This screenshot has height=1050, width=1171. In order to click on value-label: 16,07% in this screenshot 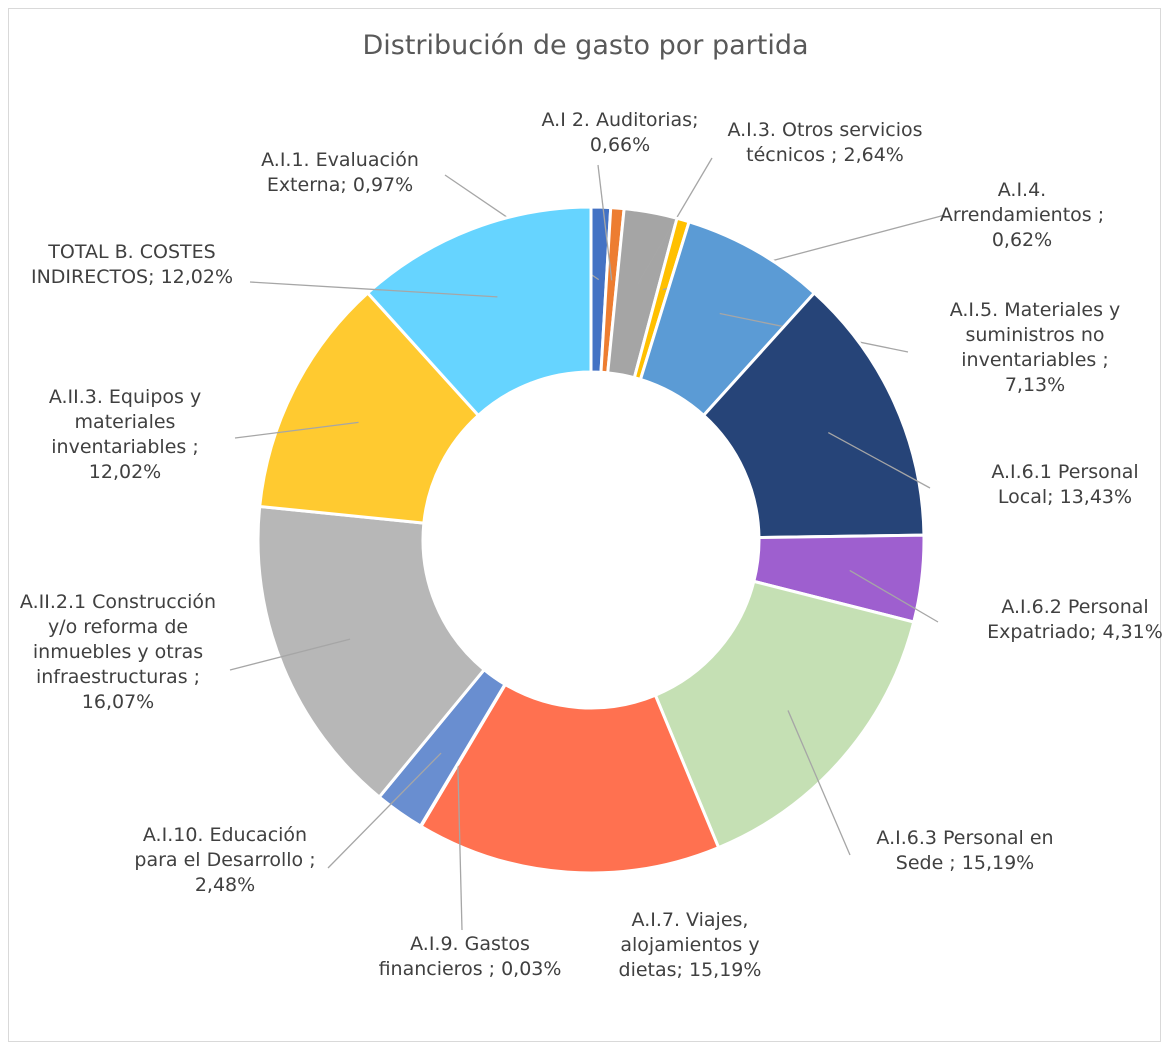, I will do `click(118, 702)`.